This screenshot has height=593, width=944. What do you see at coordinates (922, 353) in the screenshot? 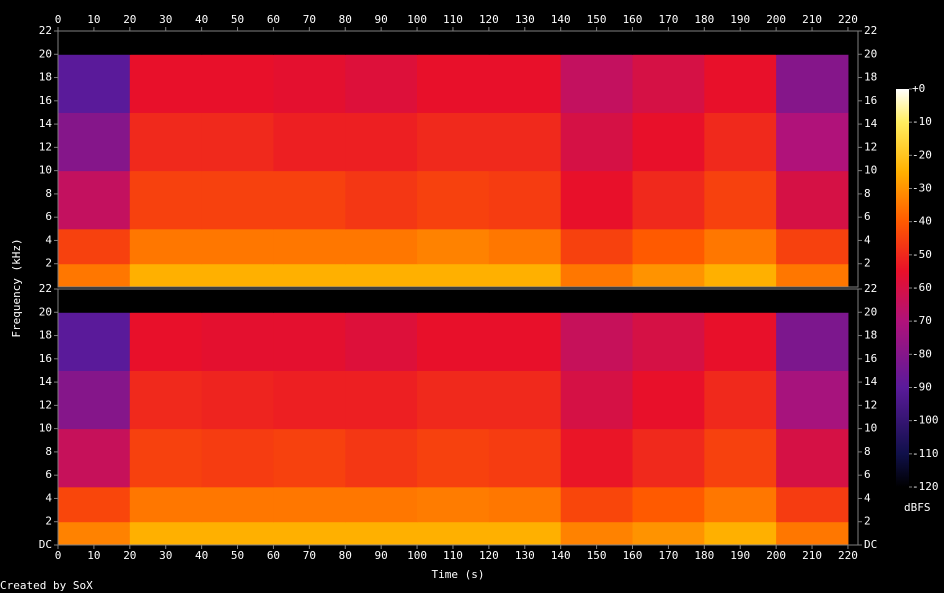
I see `colorbar-tick-label: -80` at bounding box center [922, 353].